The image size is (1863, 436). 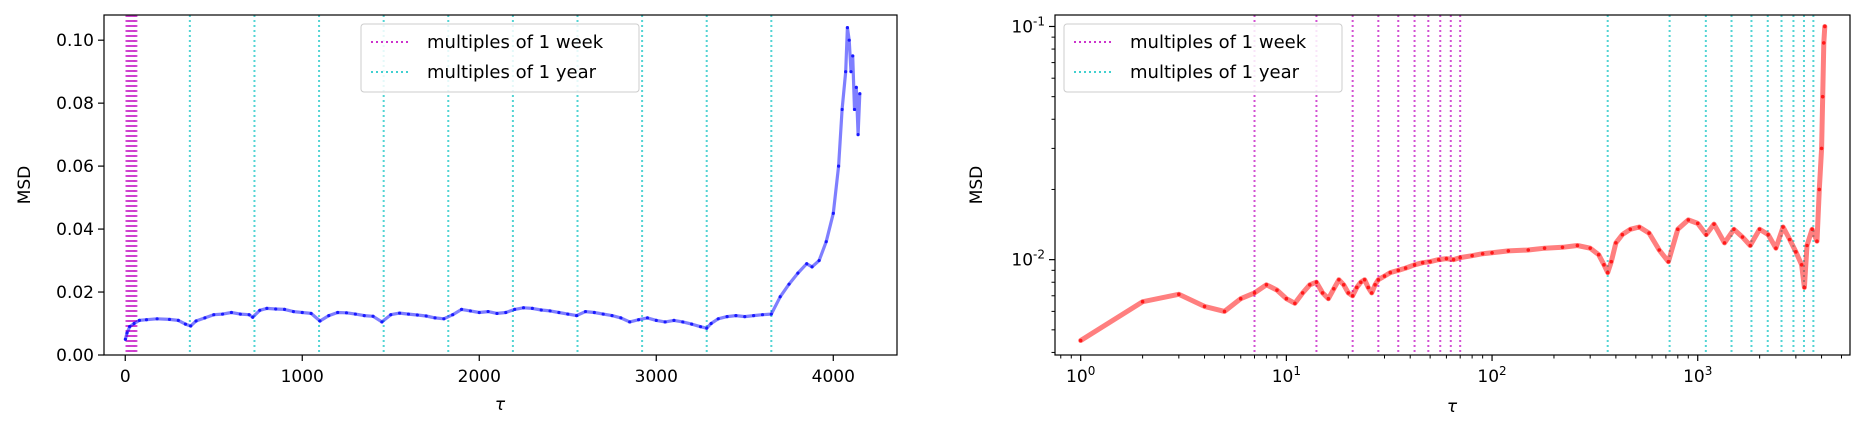 I want to click on x-axis: 10⁰ 10¹ 10² 10³, so click(x=1451, y=371).